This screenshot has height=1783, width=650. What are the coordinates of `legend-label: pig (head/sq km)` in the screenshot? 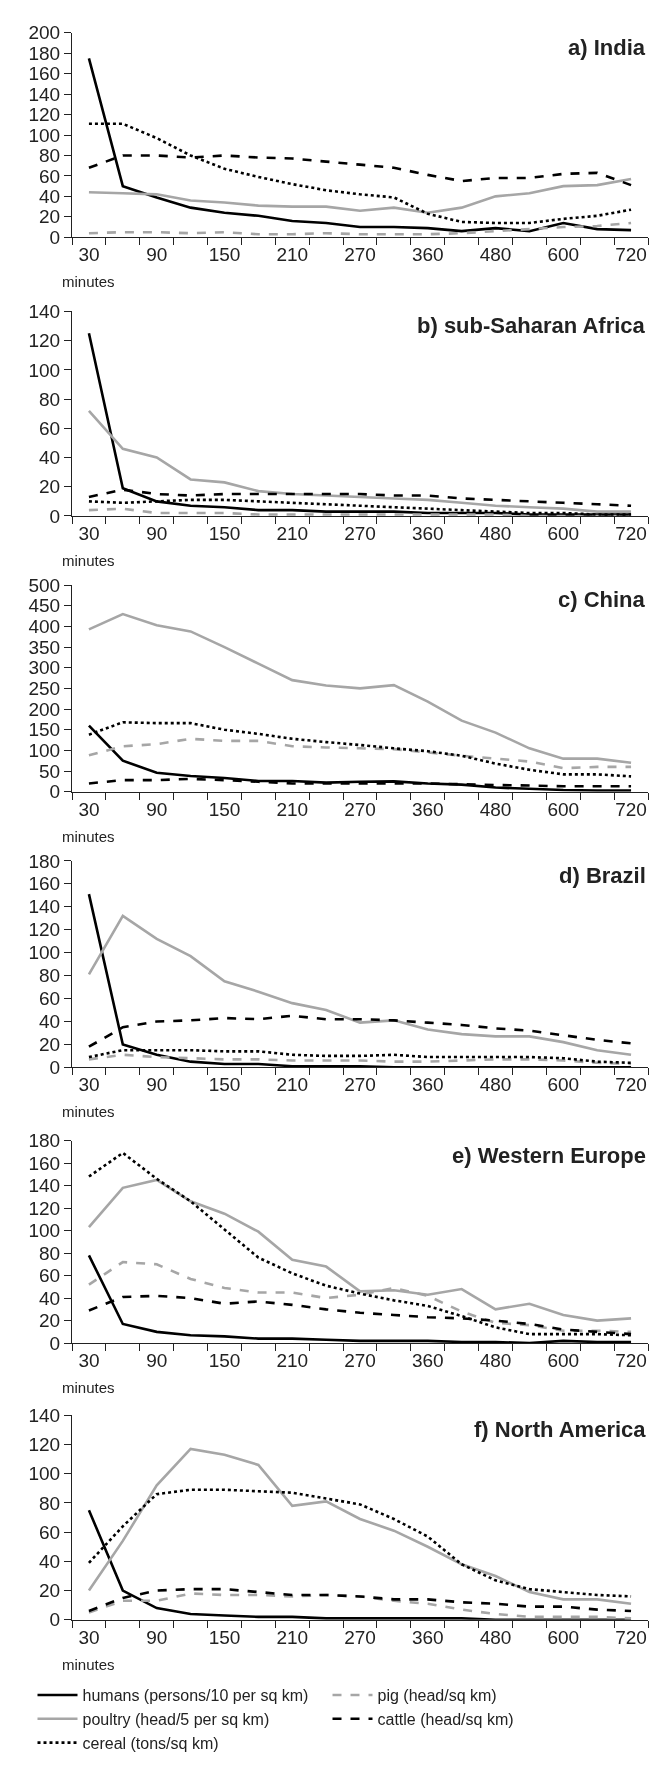 It's located at (437, 1696).